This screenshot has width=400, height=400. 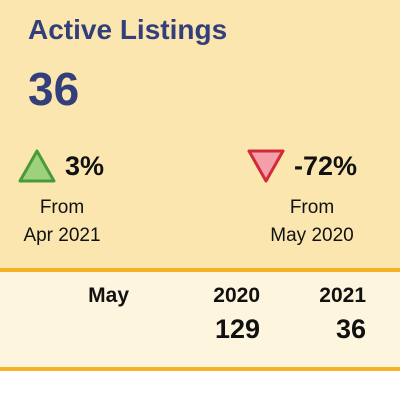 What do you see at coordinates (128, 29) in the screenshot?
I see `card-title: Active Listings` at bounding box center [128, 29].